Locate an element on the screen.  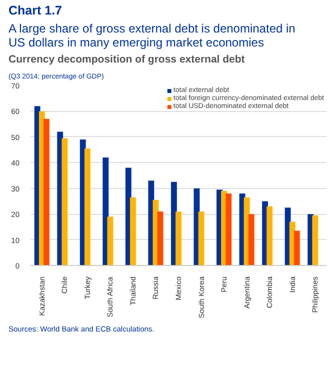
chart-title: Chart 1.7 is located at coordinates (35, 11).